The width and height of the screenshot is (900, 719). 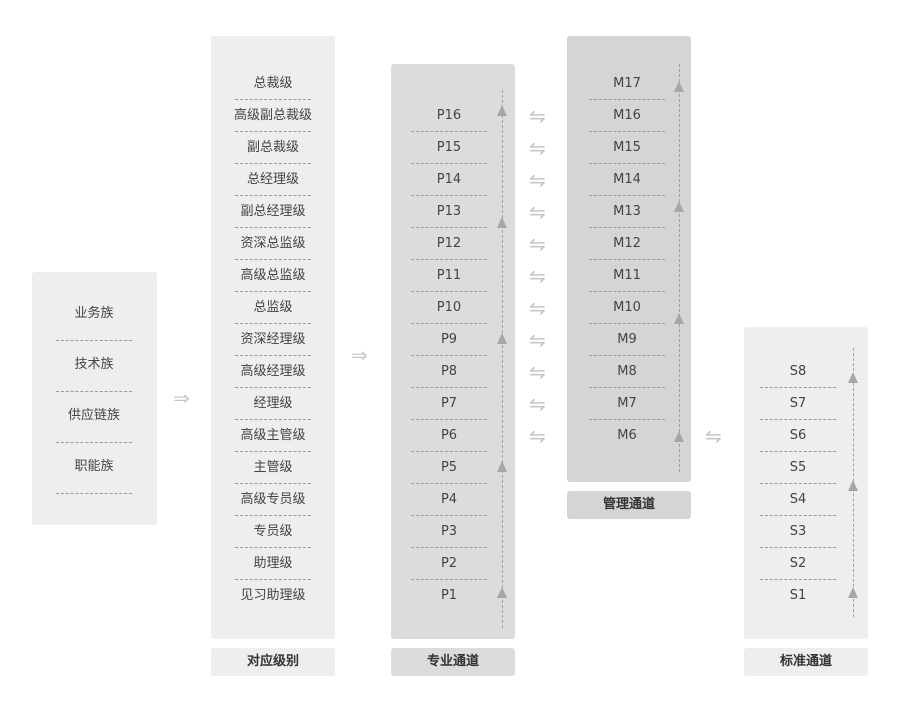 What do you see at coordinates (627, 371) in the screenshot?
I see `management-item: M8` at bounding box center [627, 371].